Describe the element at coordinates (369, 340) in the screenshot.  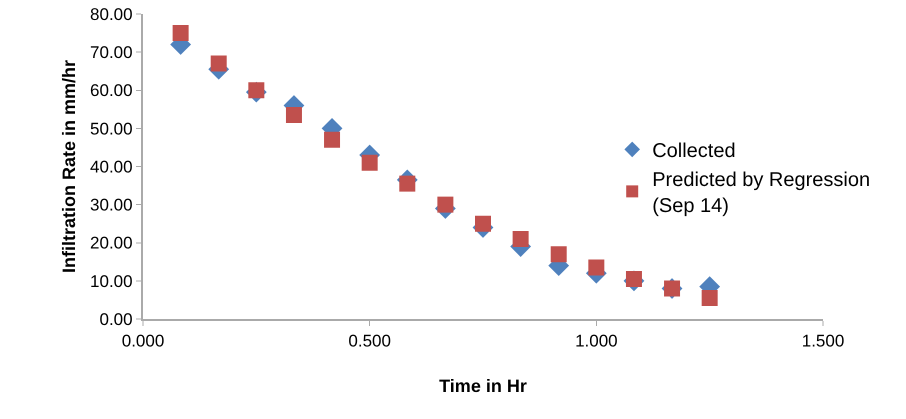
I see `x-tick-label: 0.500` at that location.